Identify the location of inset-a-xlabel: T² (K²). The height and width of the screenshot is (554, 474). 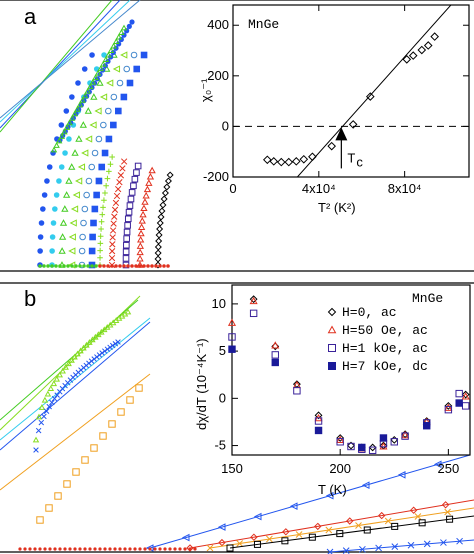
(337, 207).